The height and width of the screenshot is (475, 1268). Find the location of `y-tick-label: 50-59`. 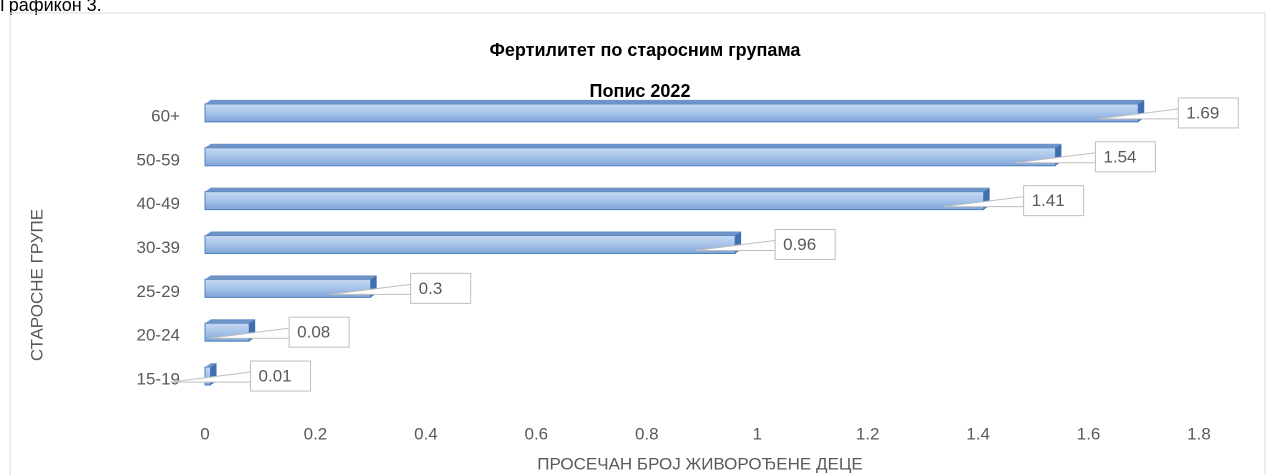

y-tick-label: 50-59 is located at coordinates (158, 159).